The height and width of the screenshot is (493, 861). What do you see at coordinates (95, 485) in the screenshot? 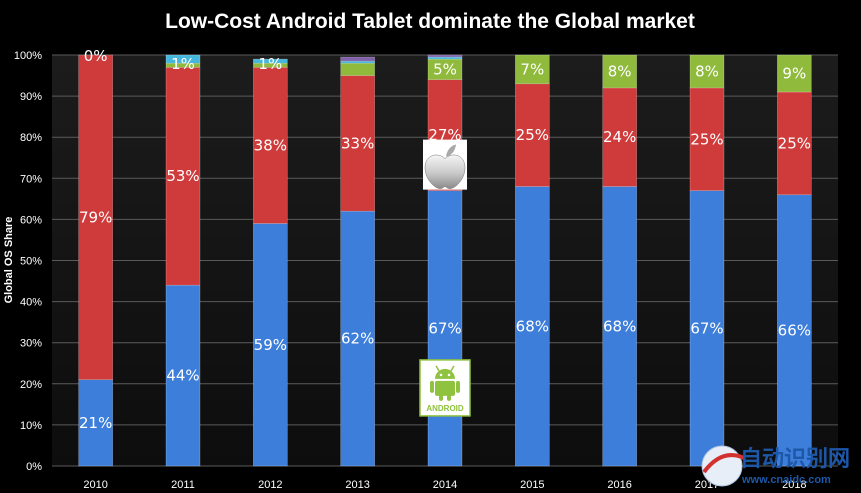
I see `x-tick-label: 2010` at bounding box center [95, 485].